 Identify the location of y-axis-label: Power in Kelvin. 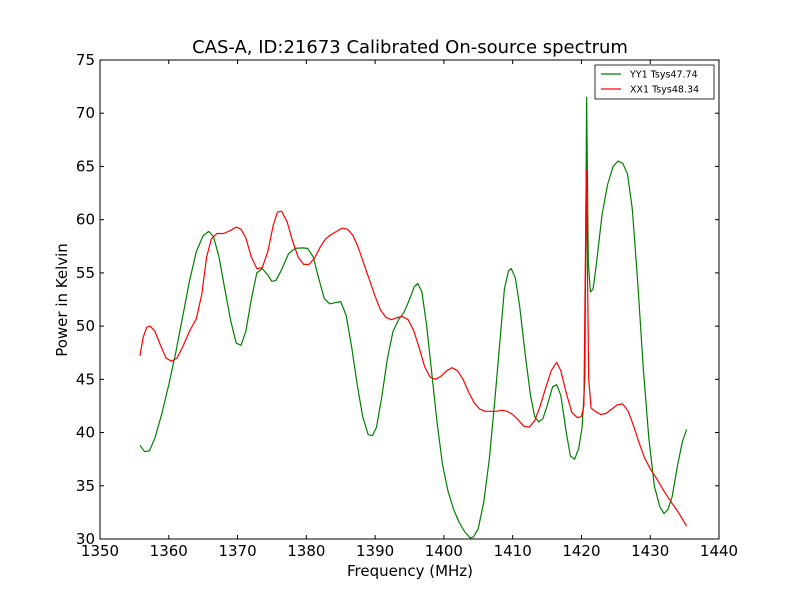
(62, 300).